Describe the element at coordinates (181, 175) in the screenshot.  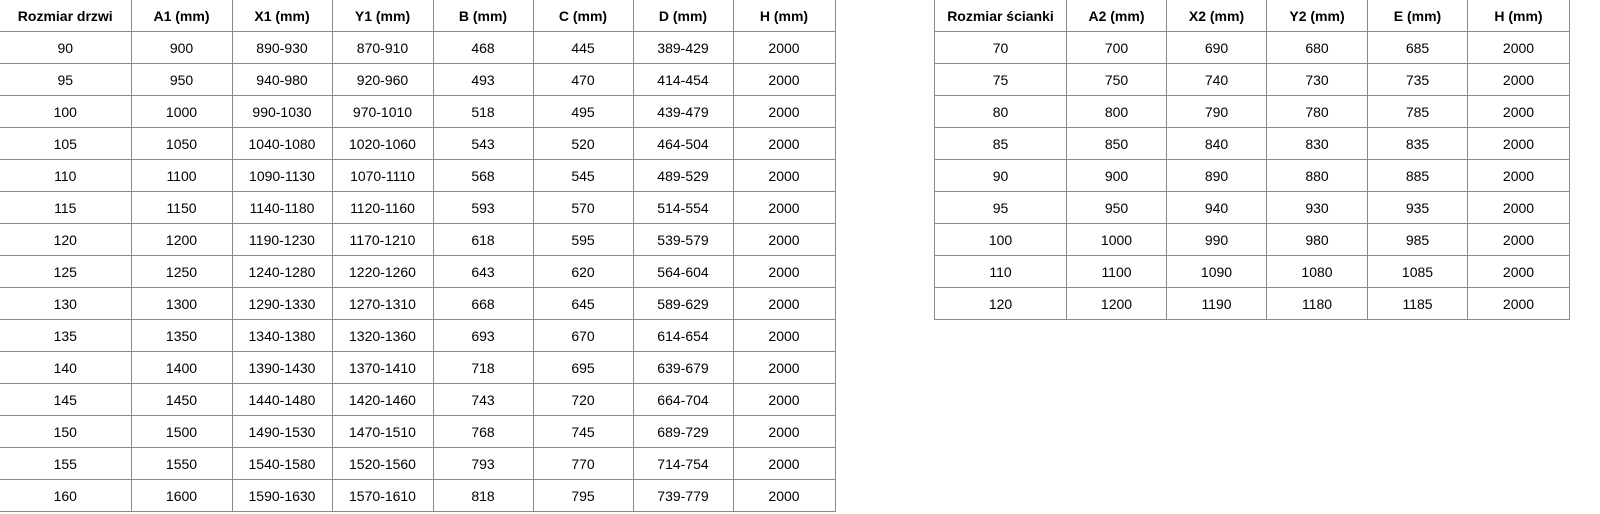
I see `table-cell: 1100` at that location.